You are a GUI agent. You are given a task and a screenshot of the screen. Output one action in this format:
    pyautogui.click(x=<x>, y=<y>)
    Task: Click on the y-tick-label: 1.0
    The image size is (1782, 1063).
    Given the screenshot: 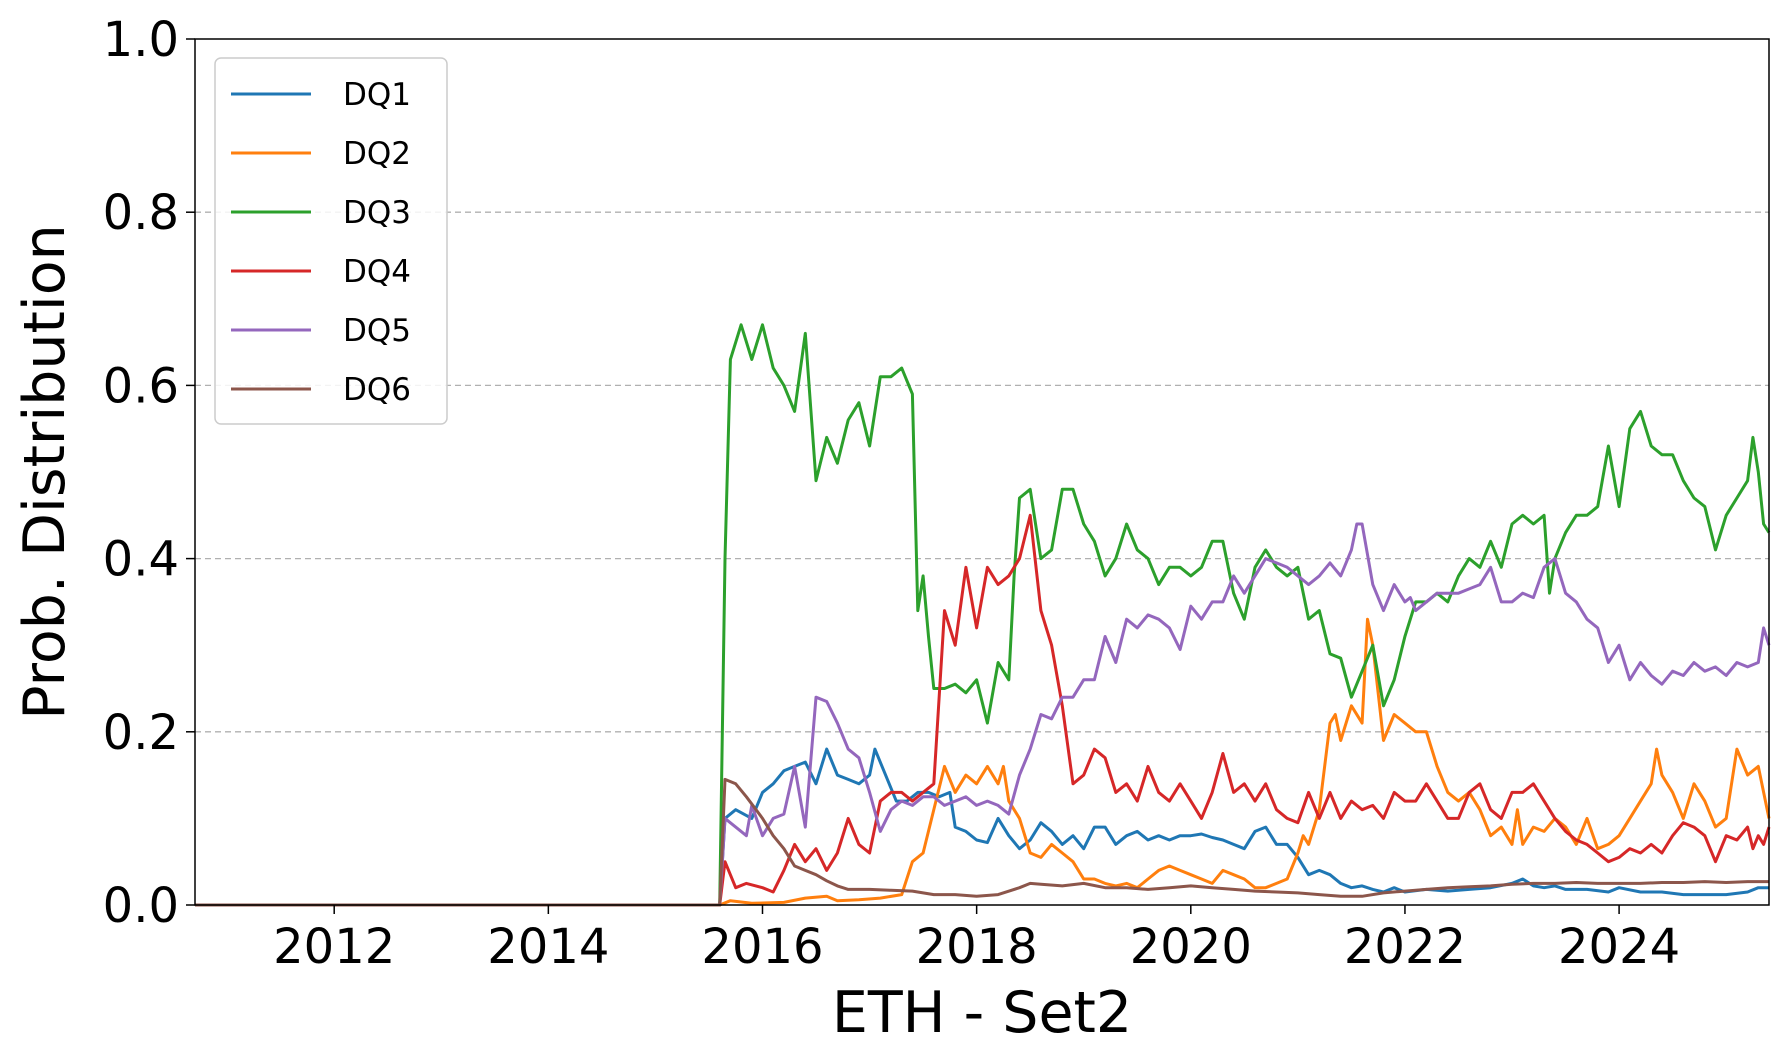 What is the action you would take?
    pyautogui.click(x=141, y=40)
    